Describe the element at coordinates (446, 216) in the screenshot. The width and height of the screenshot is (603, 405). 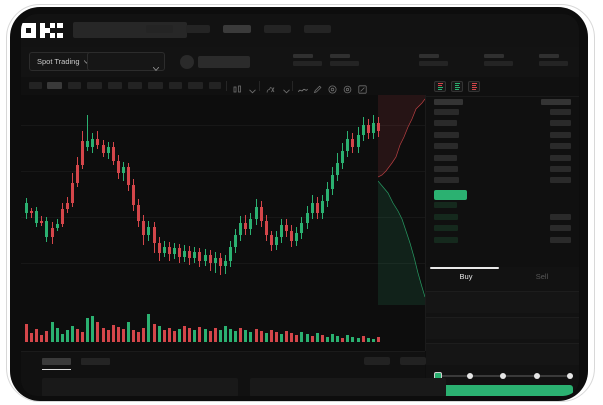
I see `bid-row-2-price` at that location.